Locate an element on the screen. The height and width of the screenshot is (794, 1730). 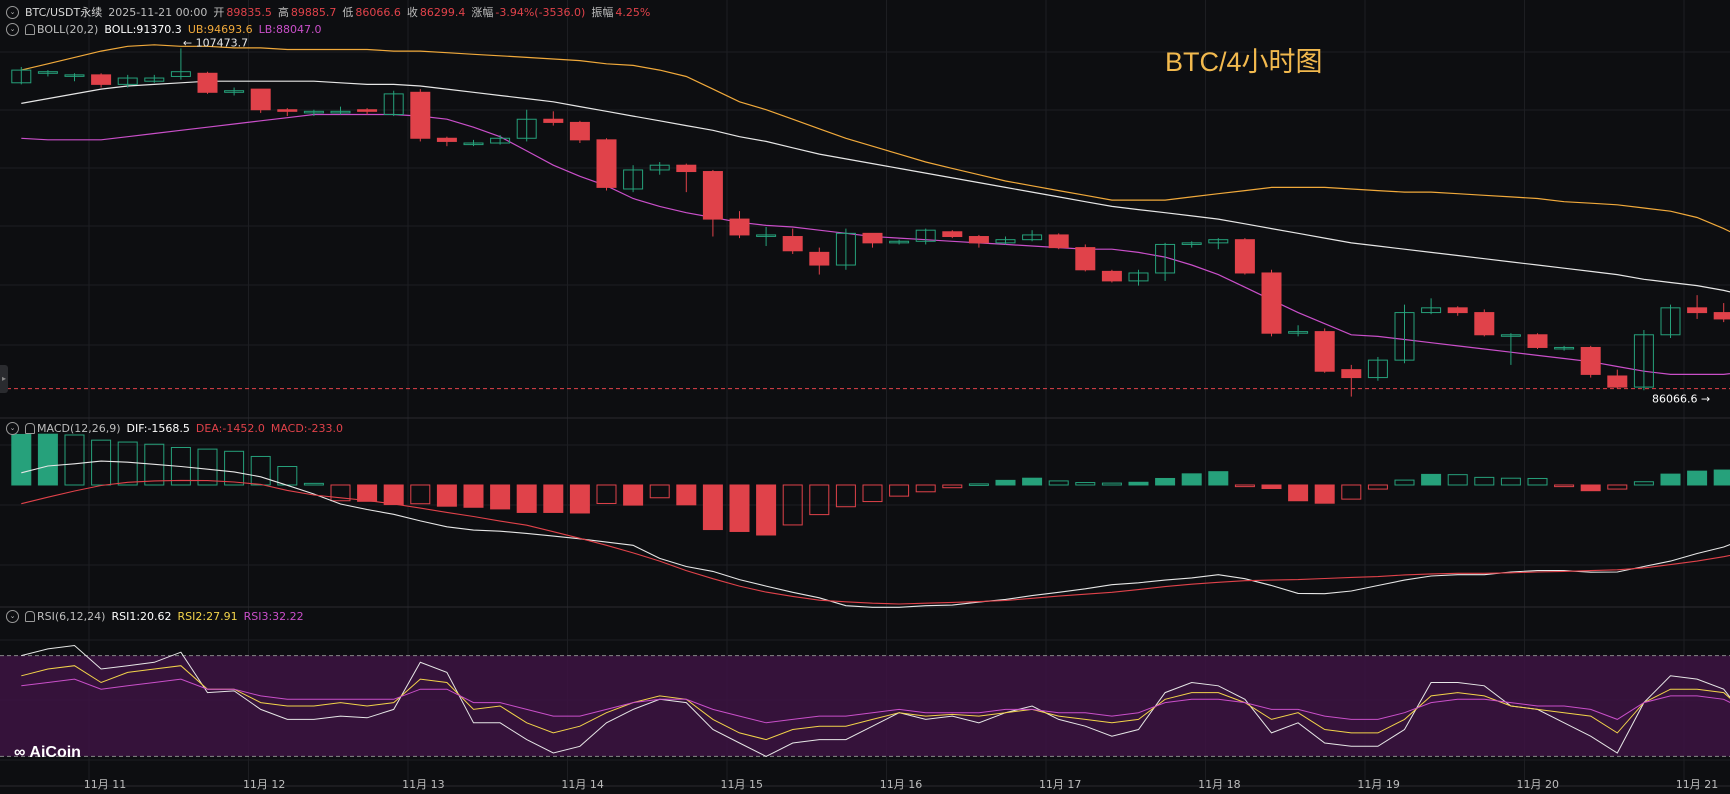
low-value: 86066.6 is located at coordinates (378, 12).